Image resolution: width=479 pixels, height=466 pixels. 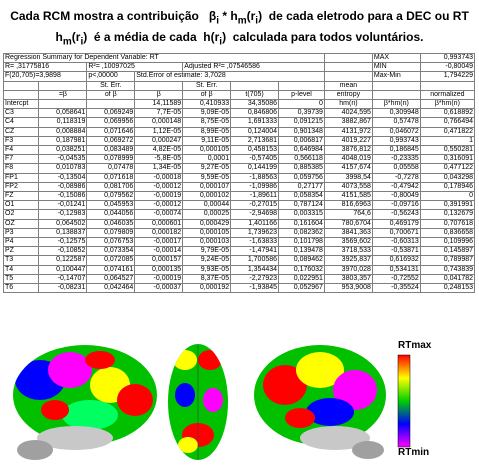 I want to click on electrode-label: FP2, so click(x=21, y=187).